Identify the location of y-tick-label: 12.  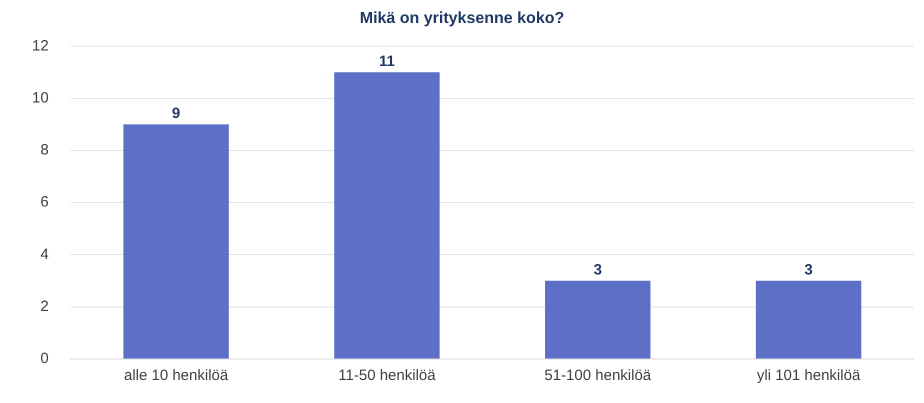
(40, 45).